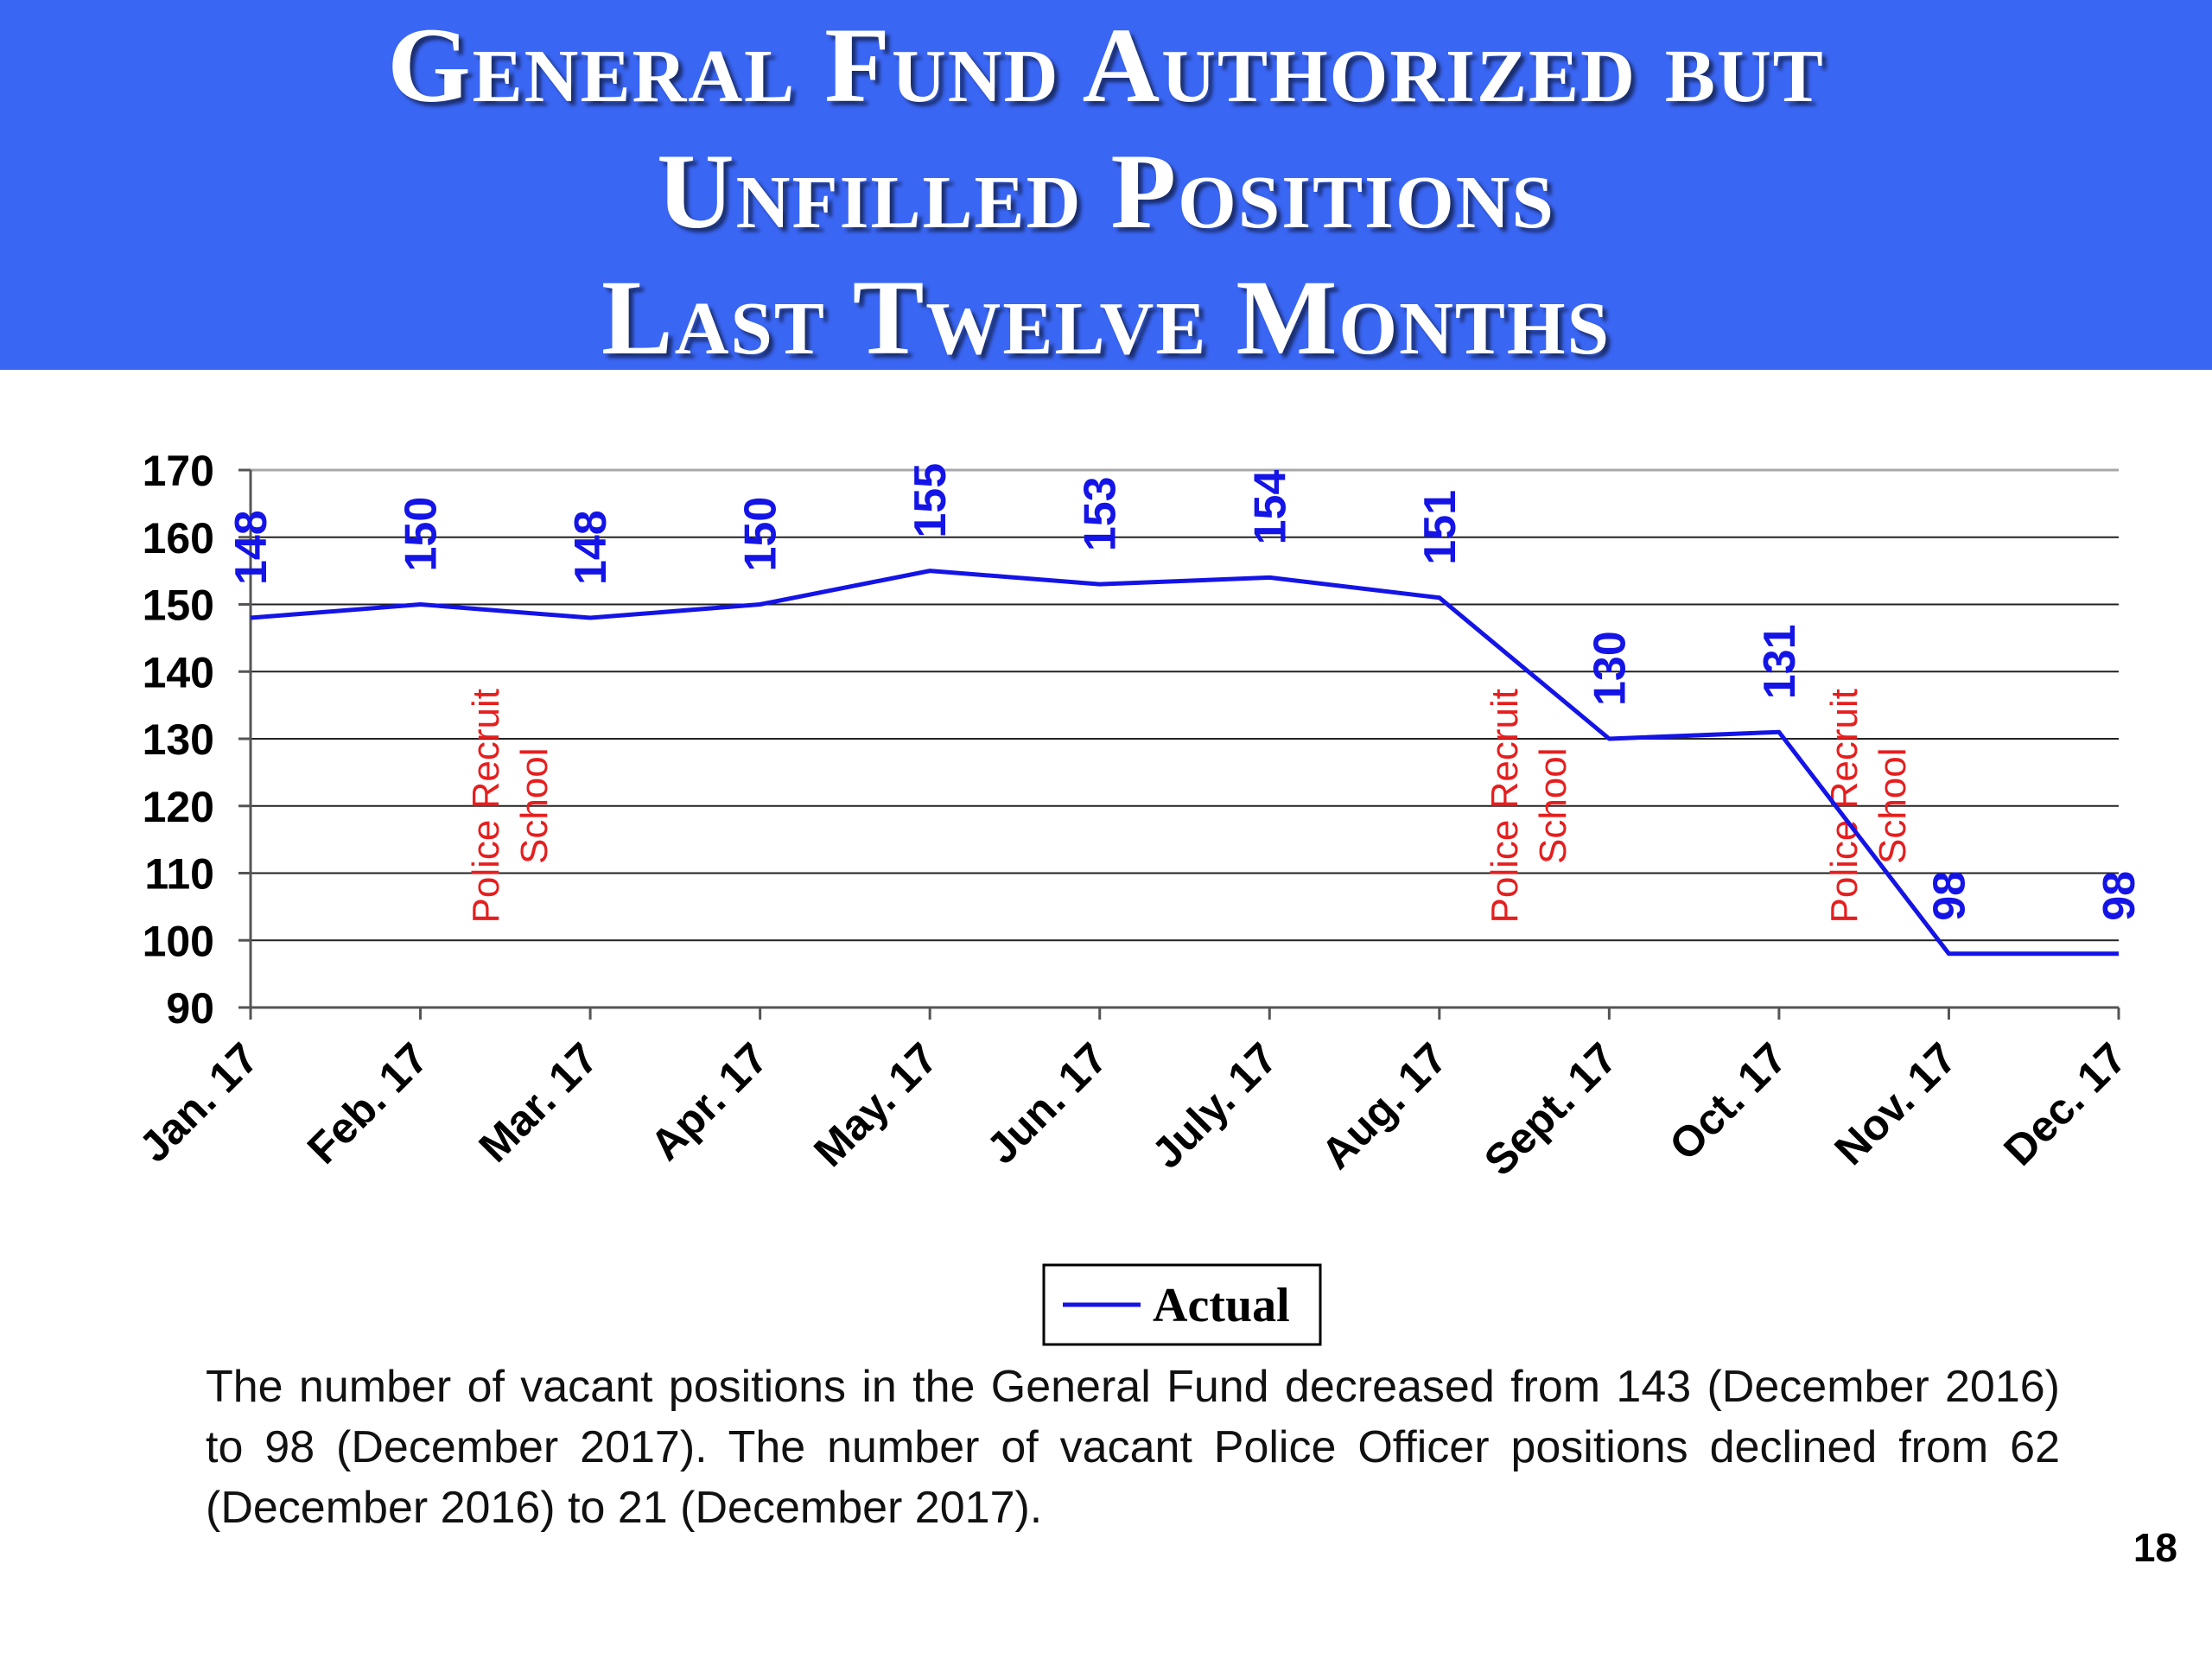  Describe the element at coordinates (1895, 1103) in the screenshot. I see `x-tick-label: Nov. 17` at that location.